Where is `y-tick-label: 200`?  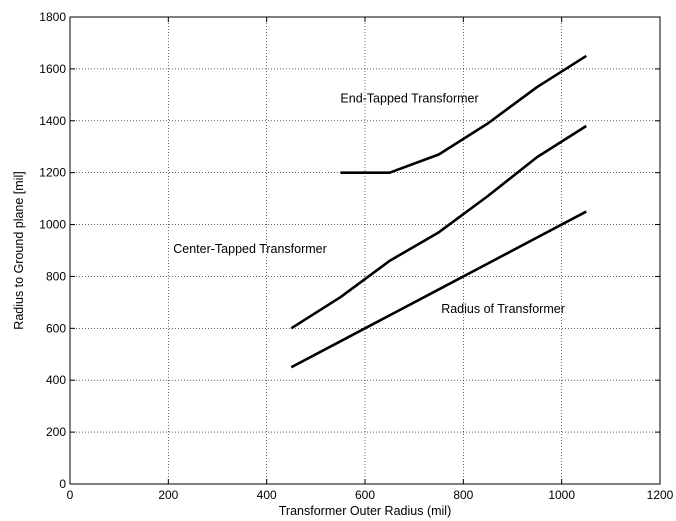 y-tick-label: 200 is located at coordinates (56, 432).